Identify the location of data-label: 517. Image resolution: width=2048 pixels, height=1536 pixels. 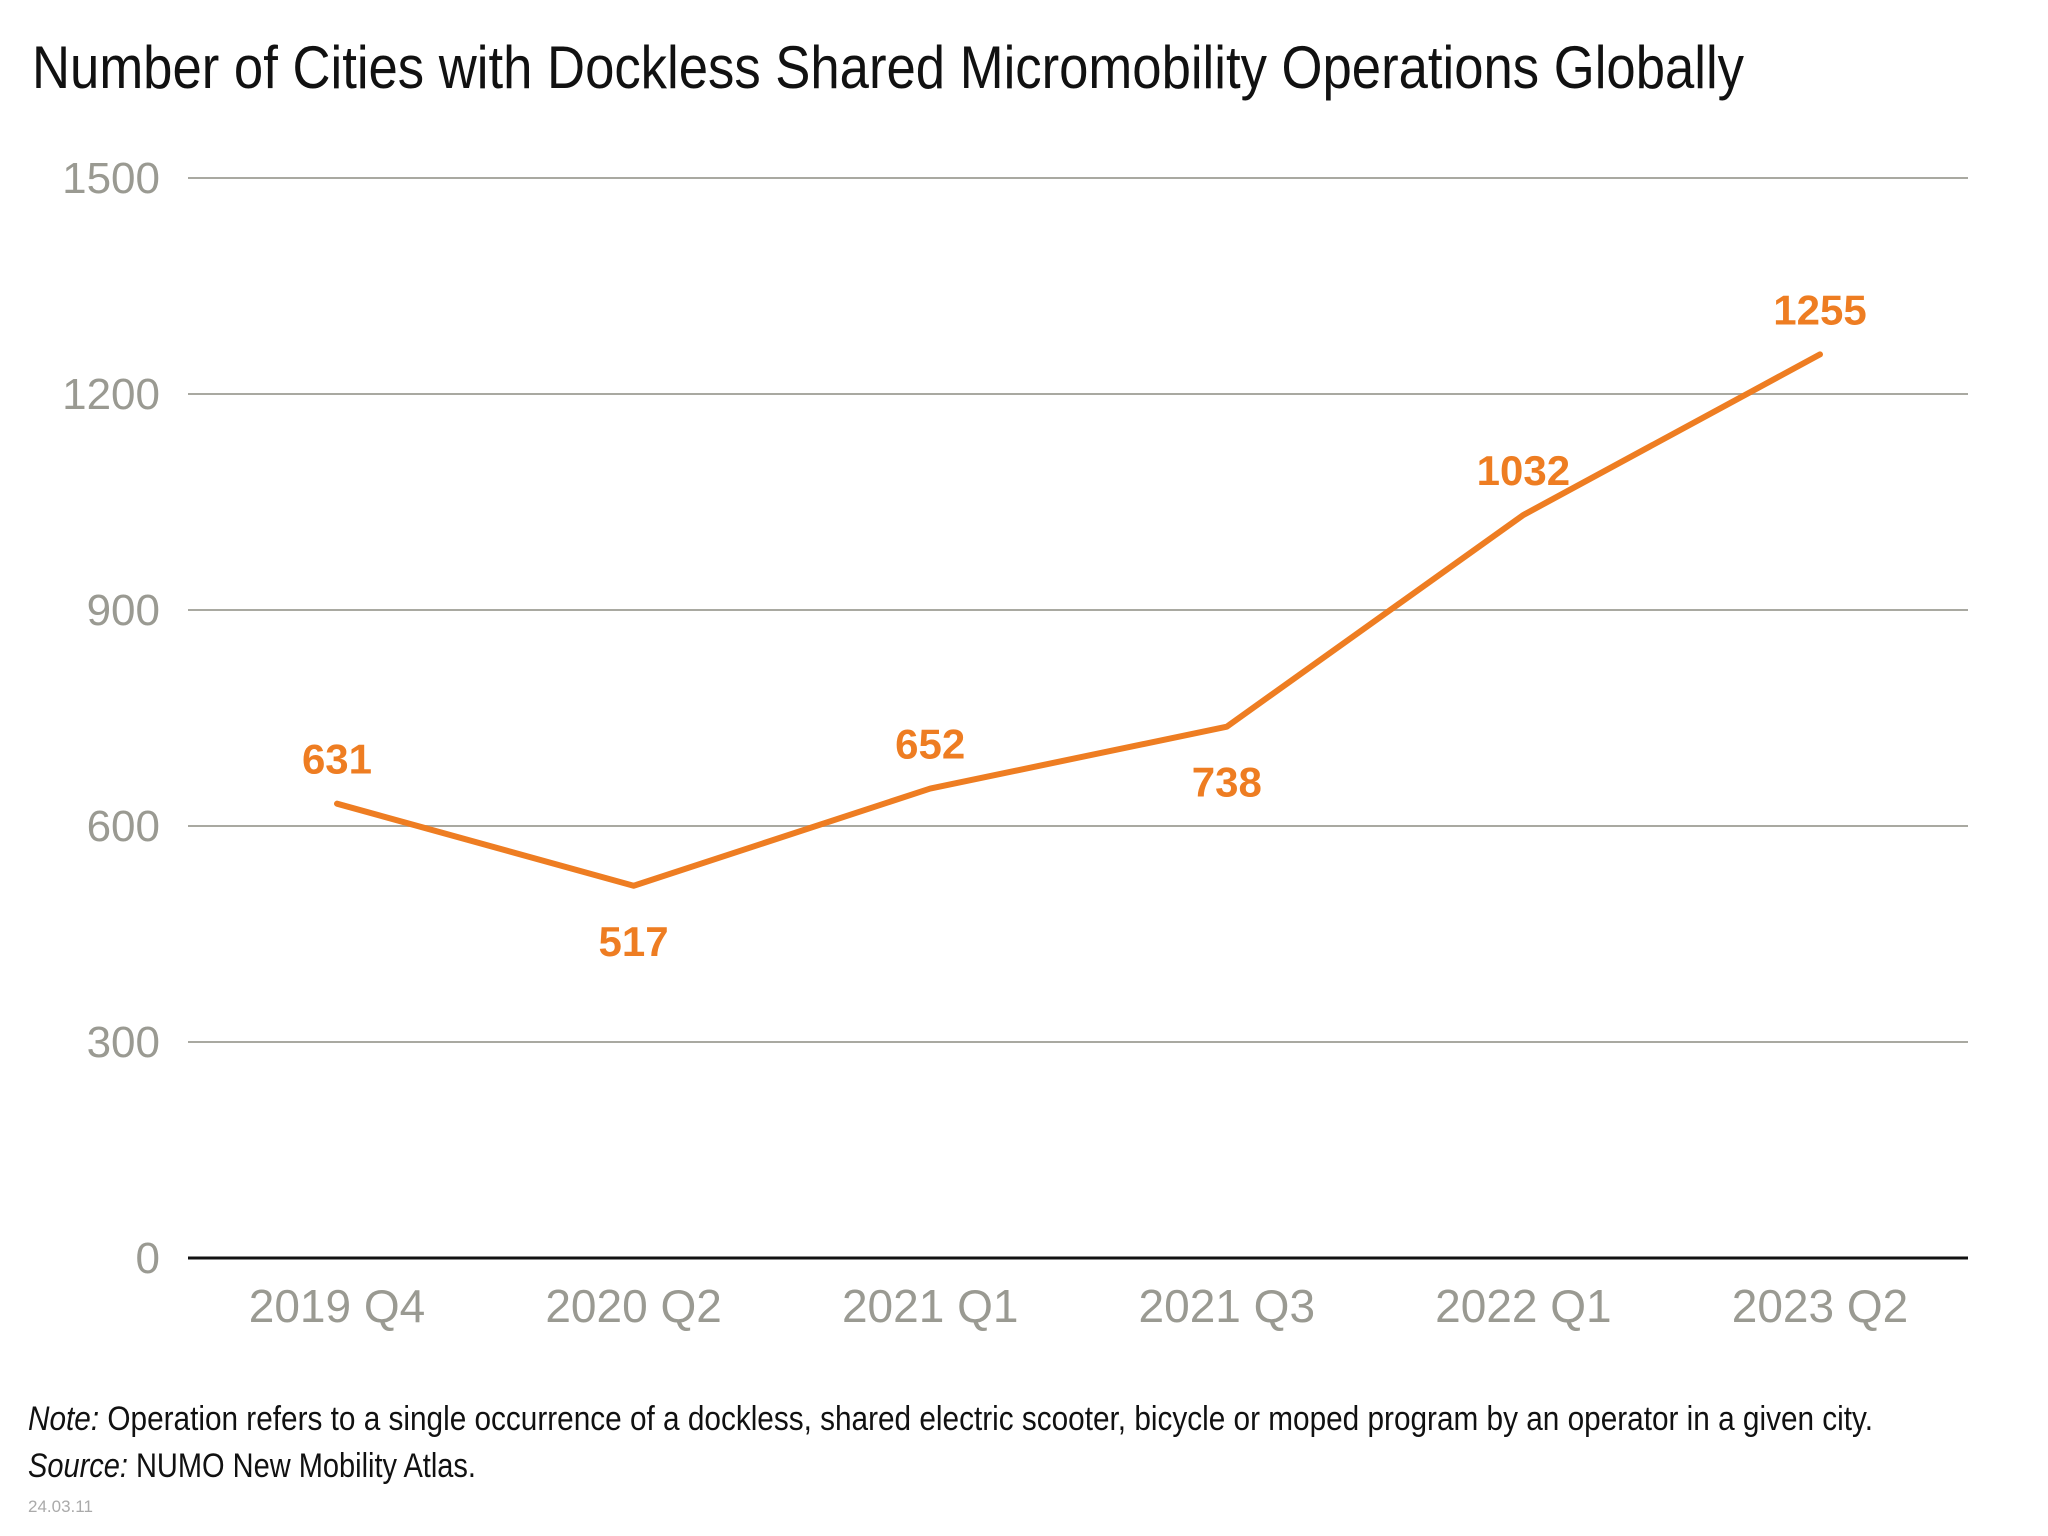
(634, 941).